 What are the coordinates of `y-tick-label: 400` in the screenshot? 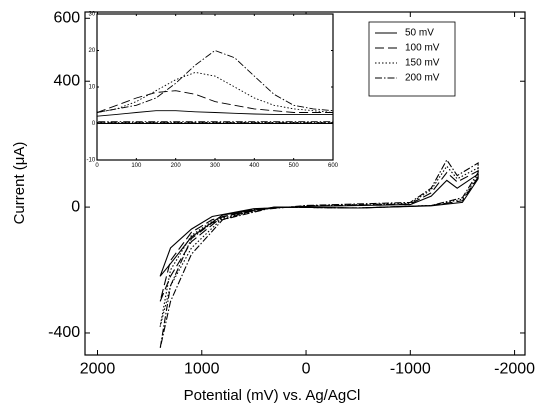 It's located at (66, 80).